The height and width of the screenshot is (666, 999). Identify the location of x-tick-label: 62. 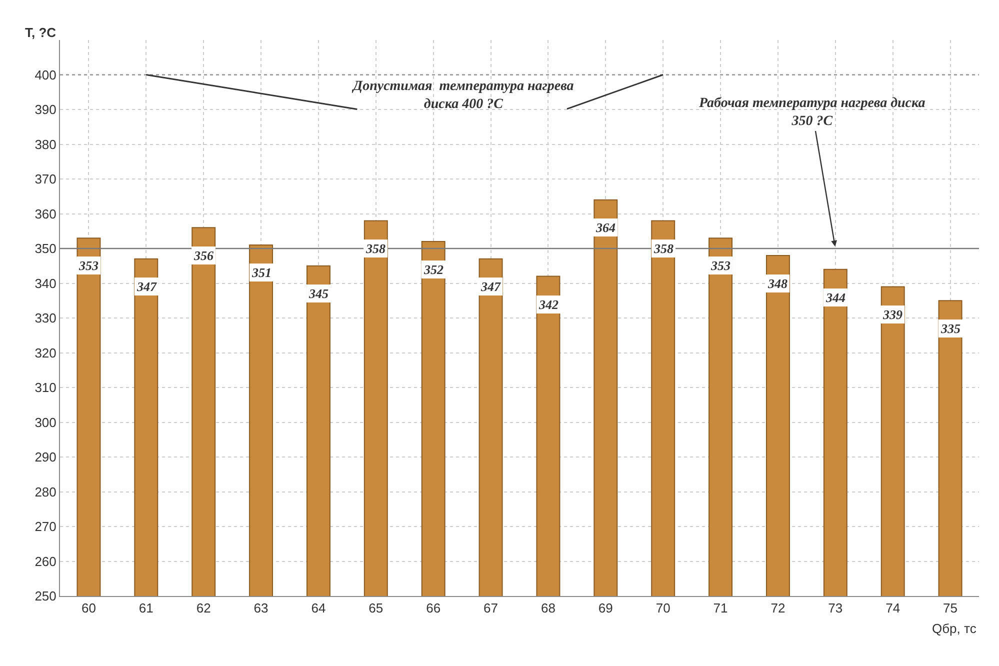
(203, 608).